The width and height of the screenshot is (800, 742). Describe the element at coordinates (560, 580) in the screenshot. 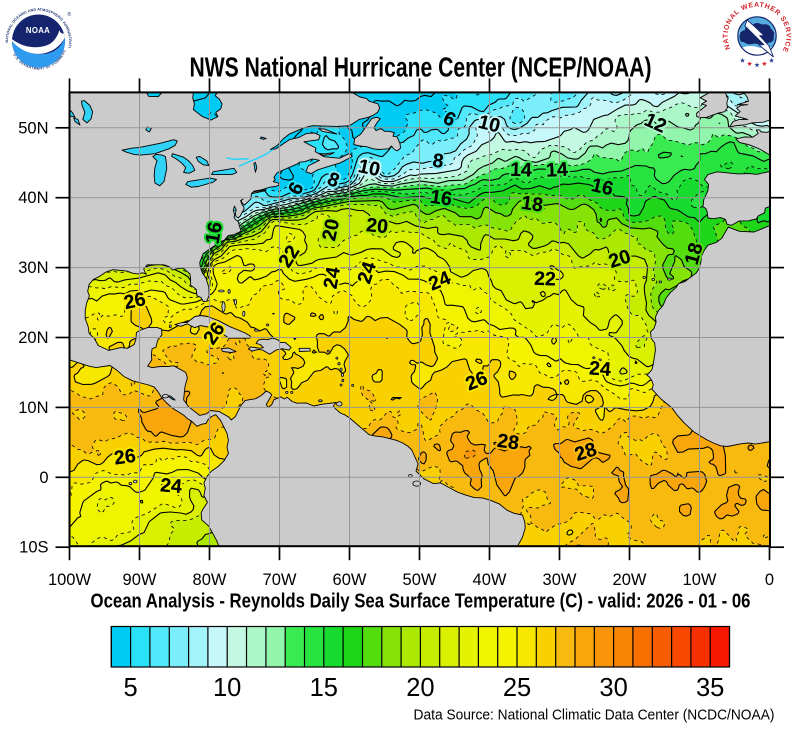

I see `svg-text: 30W` at that location.